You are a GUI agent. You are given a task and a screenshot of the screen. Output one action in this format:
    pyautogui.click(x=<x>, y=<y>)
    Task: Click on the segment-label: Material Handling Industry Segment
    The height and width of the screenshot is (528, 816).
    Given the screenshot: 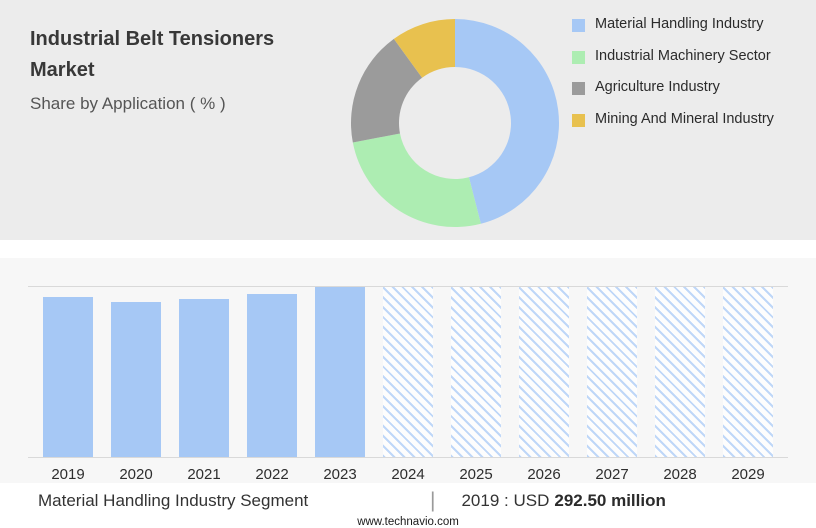 What is the action you would take?
    pyautogui.click(x=173, y=500)
    